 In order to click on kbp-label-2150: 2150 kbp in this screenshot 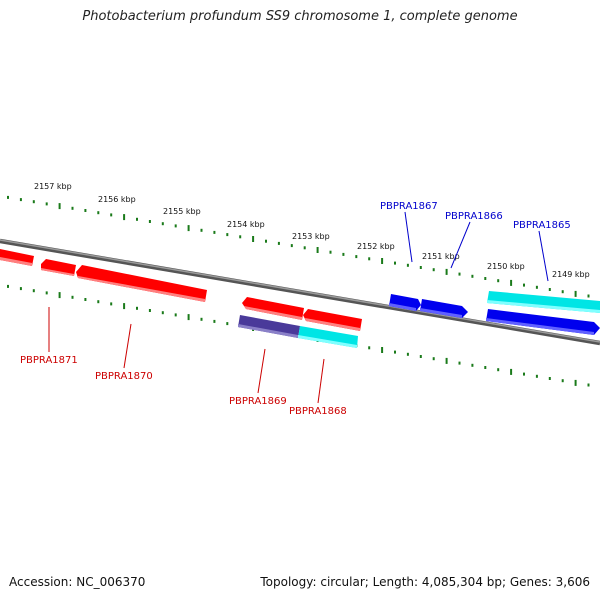, I will do `click(506, 266)`.